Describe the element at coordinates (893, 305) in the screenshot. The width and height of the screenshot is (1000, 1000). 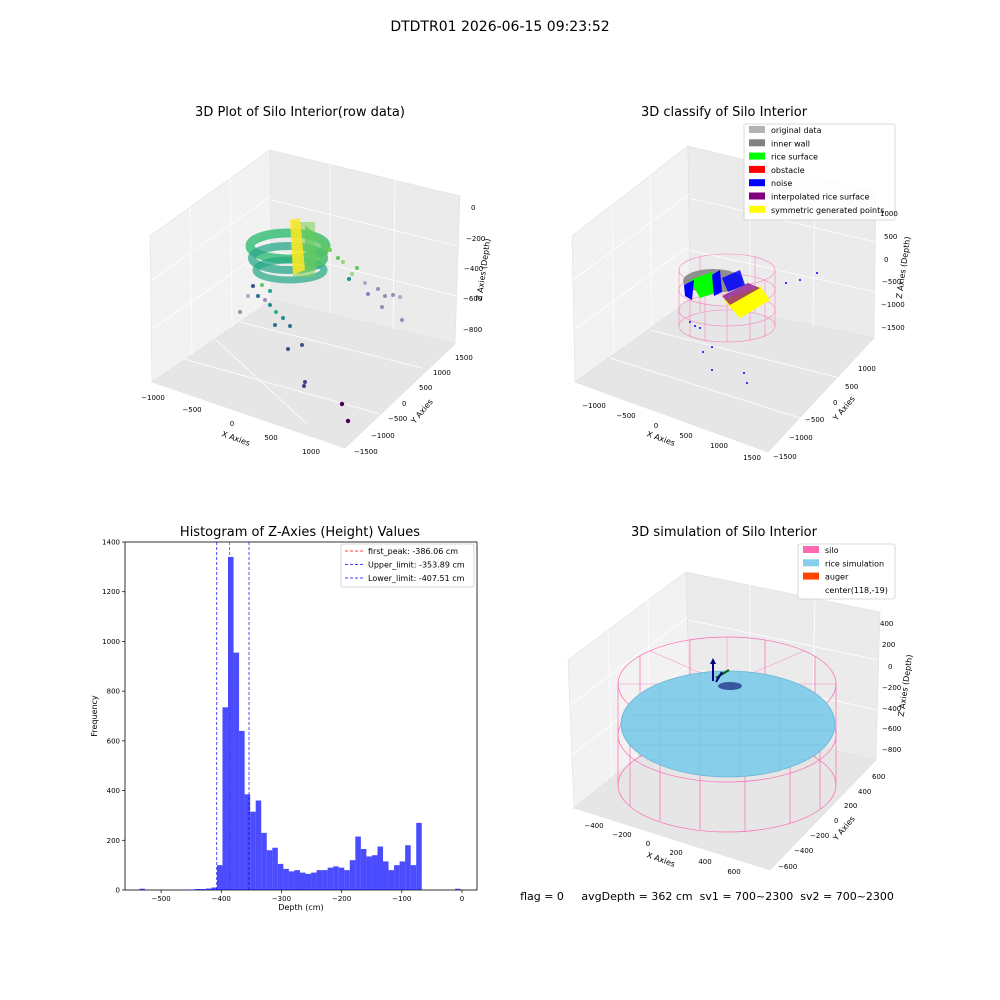
I see `classify-z-tick: −1000` at that location.